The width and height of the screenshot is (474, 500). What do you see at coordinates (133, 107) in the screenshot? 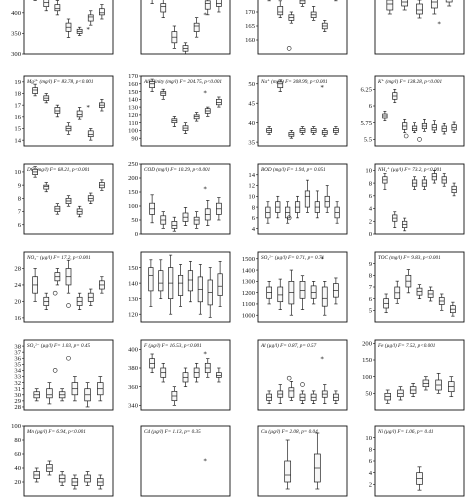
I see `y-tick-label: 130` at bounding box center [133, 107].